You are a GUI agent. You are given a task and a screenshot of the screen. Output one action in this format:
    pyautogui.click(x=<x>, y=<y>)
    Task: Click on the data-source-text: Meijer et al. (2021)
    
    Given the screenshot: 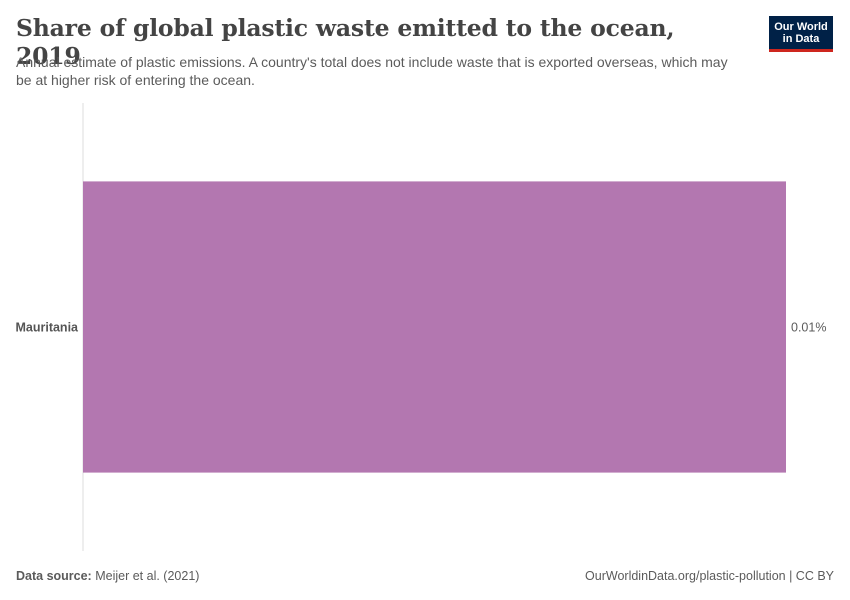 What is the action you would take?
    pyautogui.click(x=147, y=576)
    